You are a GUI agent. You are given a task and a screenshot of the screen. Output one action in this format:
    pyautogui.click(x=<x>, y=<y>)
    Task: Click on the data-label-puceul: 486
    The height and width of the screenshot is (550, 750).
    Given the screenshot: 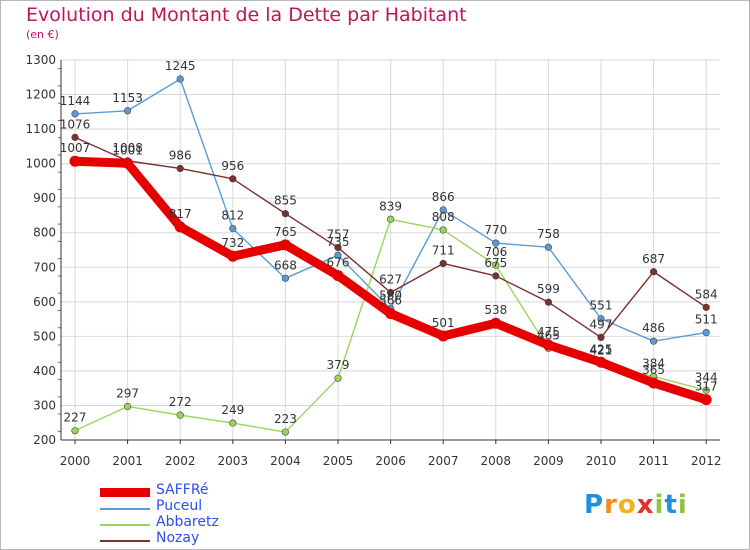 What is the action you would take?
    pyautogui.click(x=653, y=328)
    